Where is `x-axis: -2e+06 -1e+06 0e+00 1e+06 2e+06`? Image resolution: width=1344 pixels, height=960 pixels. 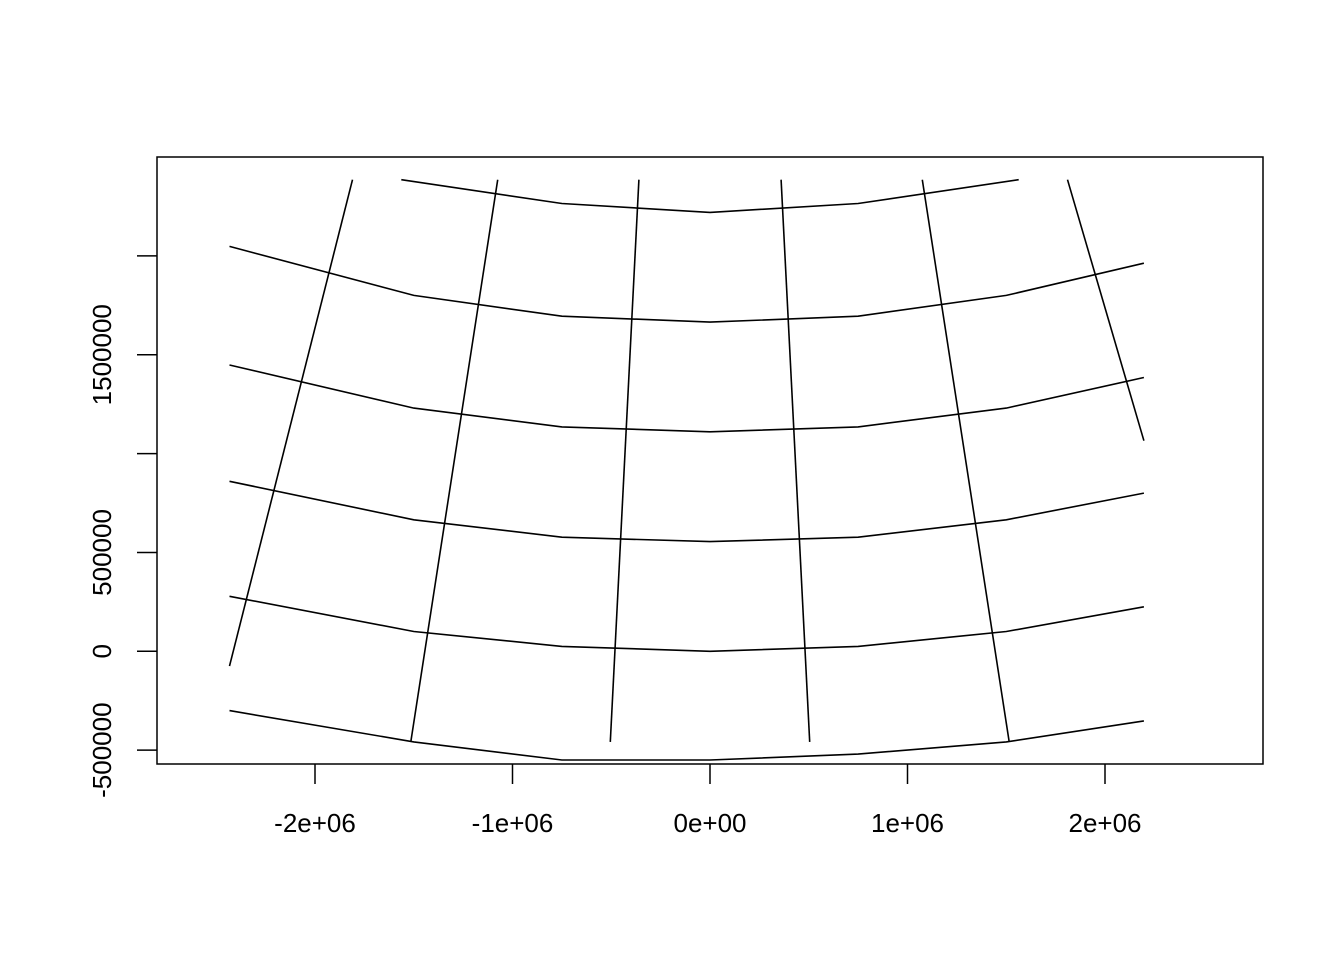
x-axis: -2e+06 -1e+06 0e+00 1e+06 2e+06 is located at coordinates (708, 801).